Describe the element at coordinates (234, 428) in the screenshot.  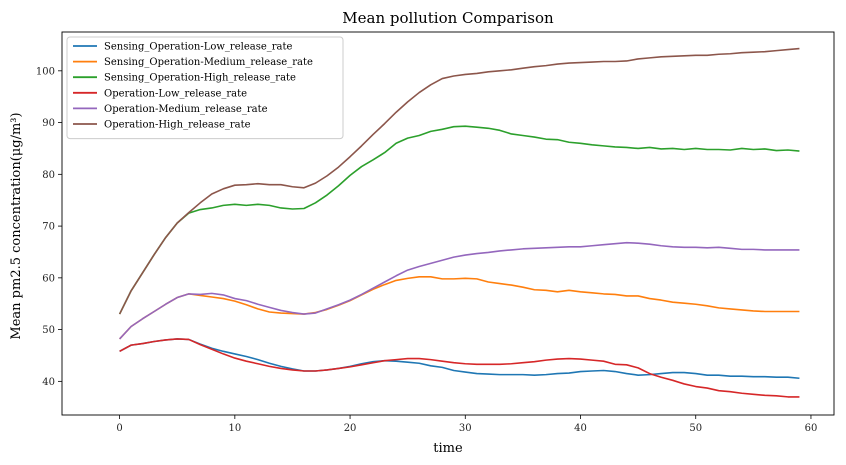
I see `x-tick-label: 10` at that location.